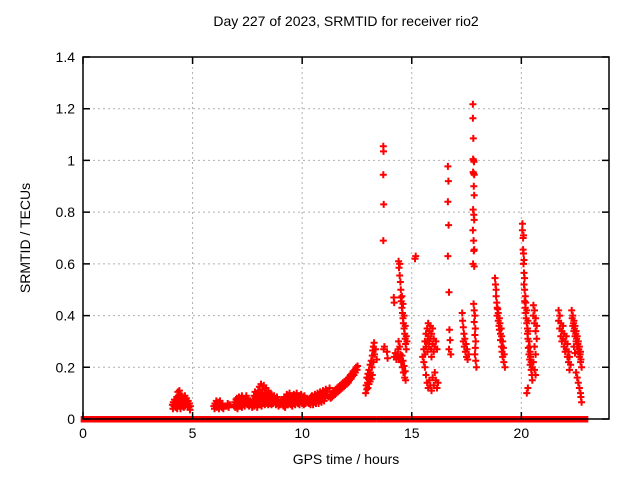 The width and height of the screenshot is (640, 480). Describe the element at coordinates (522, 433) in the screenshot. I see `x-tick-label: 20` at that location.